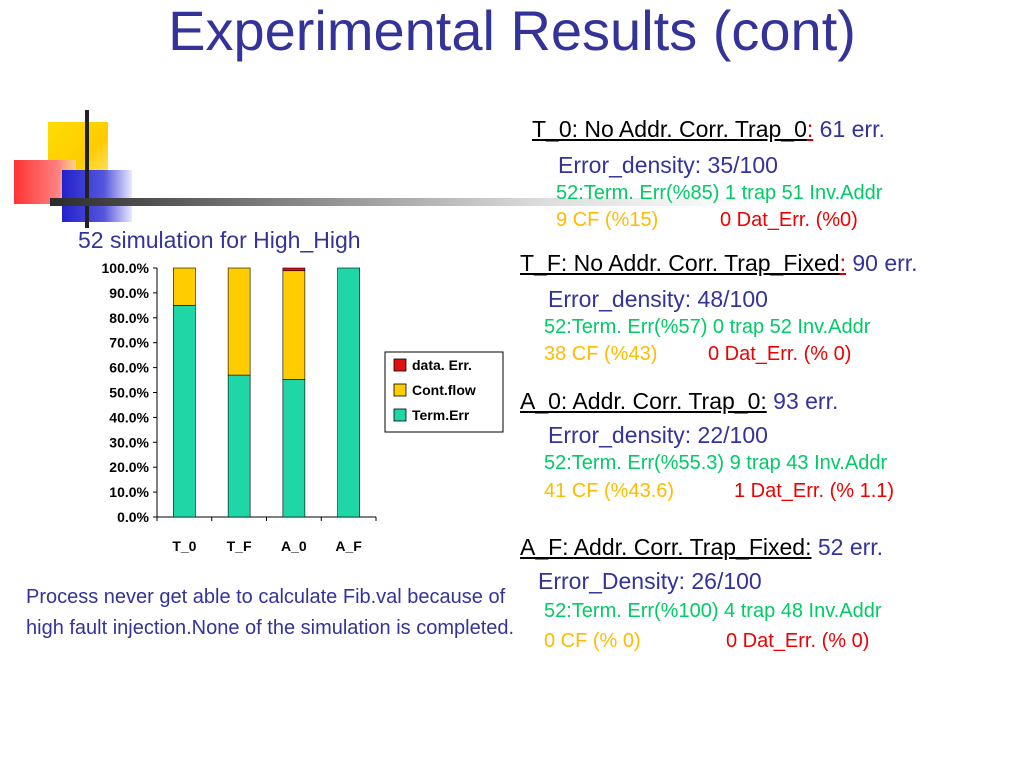 Image resolution: width=1024 pixels, height=768 pixels. What do you see at coordinates (802, 401) in the screenshot?
I see `result-count: 93 err.` at bounding box center [802, 401].